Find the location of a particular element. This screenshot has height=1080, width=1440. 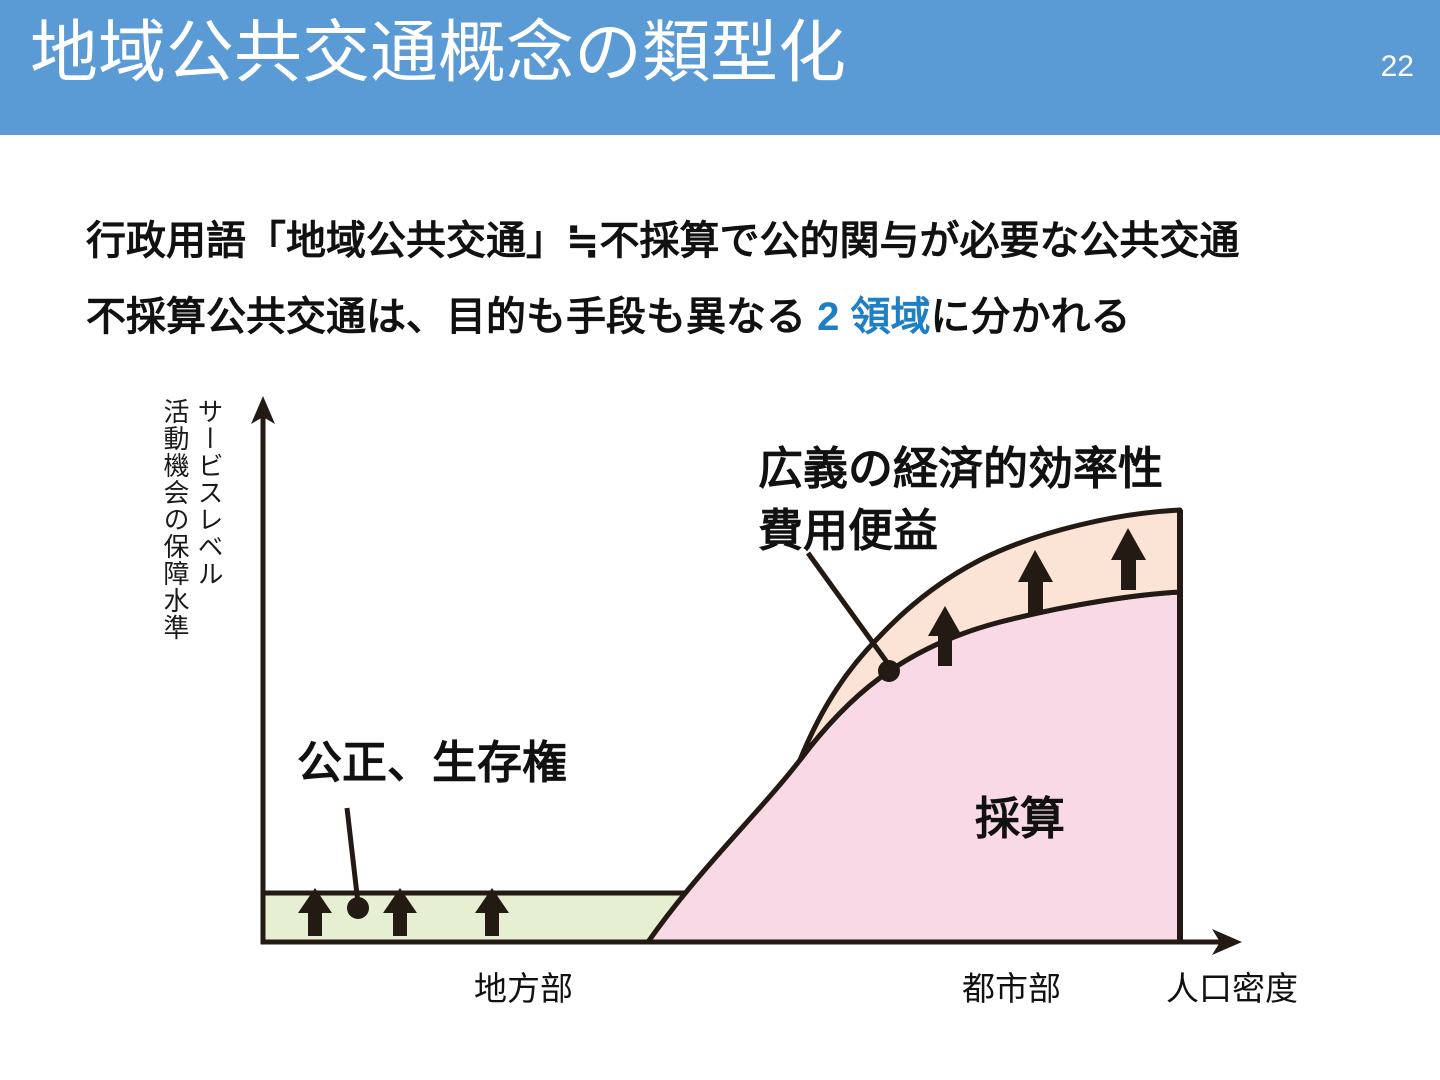

green-band-region is located at coordinates (483, 917).